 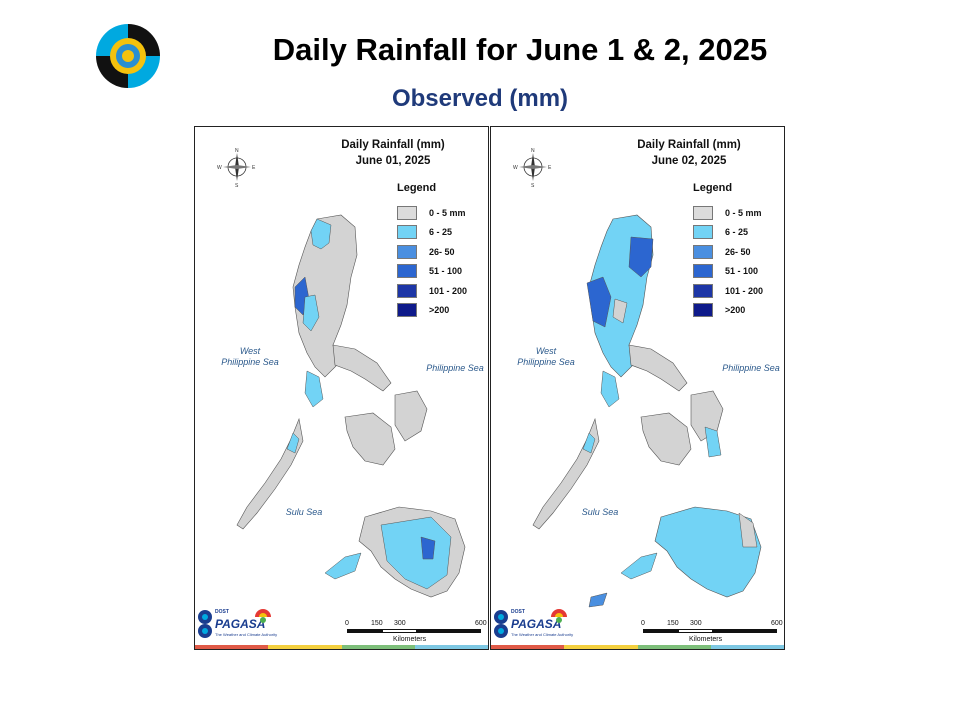 I want to click on panel-title: Daily Rainfall (mm) June 02, 2025, so click(x=689, y=153).